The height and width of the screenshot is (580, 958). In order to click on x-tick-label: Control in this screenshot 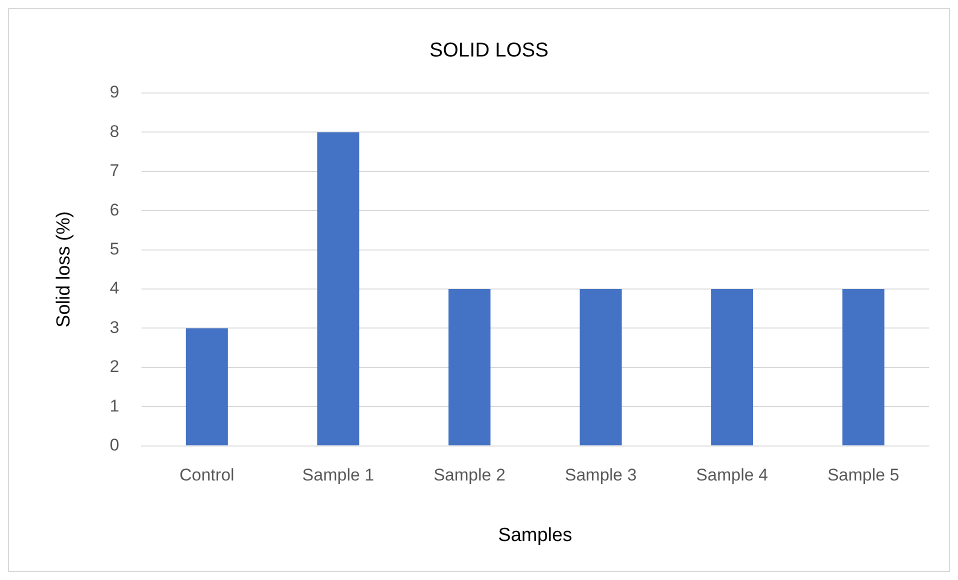, I will do `click(206, 475)`.